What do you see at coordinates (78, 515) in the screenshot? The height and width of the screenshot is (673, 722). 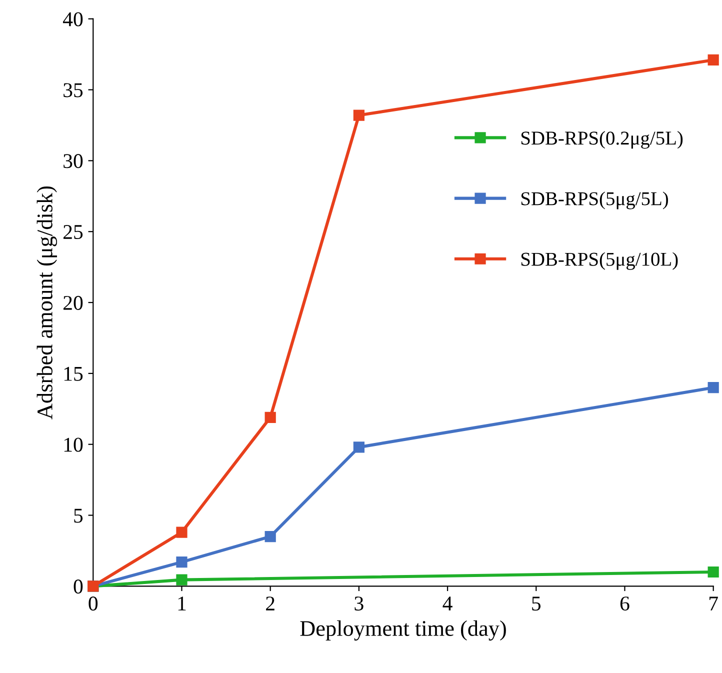 I see `y-tick-label: 5` at bounding box center [78, 515].